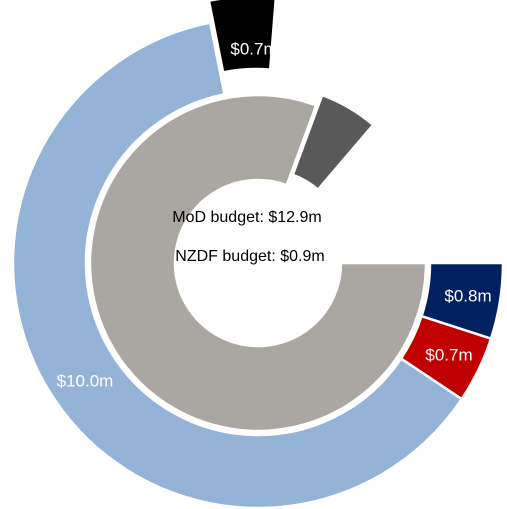 The image size is (507, 509). I want to click on value-label: $0.8m, so click(467, 295).